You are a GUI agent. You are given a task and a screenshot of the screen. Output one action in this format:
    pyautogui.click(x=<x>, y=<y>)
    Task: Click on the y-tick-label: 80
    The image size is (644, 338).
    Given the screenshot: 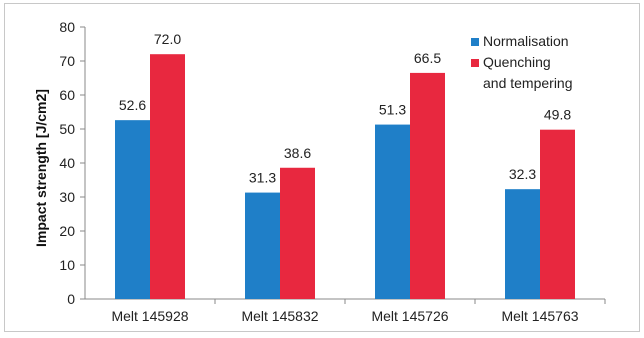 What is the action you would take?
    pyautogui.click(x=67, y=27)
    